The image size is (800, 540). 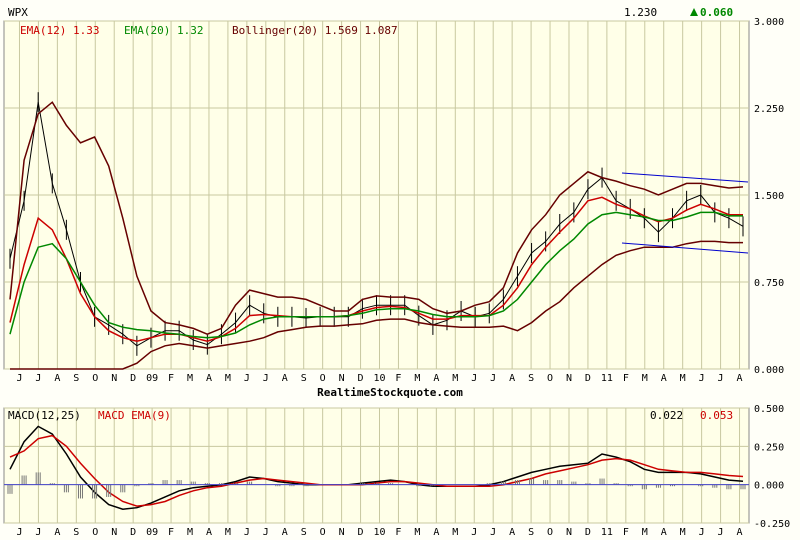 I want to click on macd-month-label: 09, so click(x=152, y=532).